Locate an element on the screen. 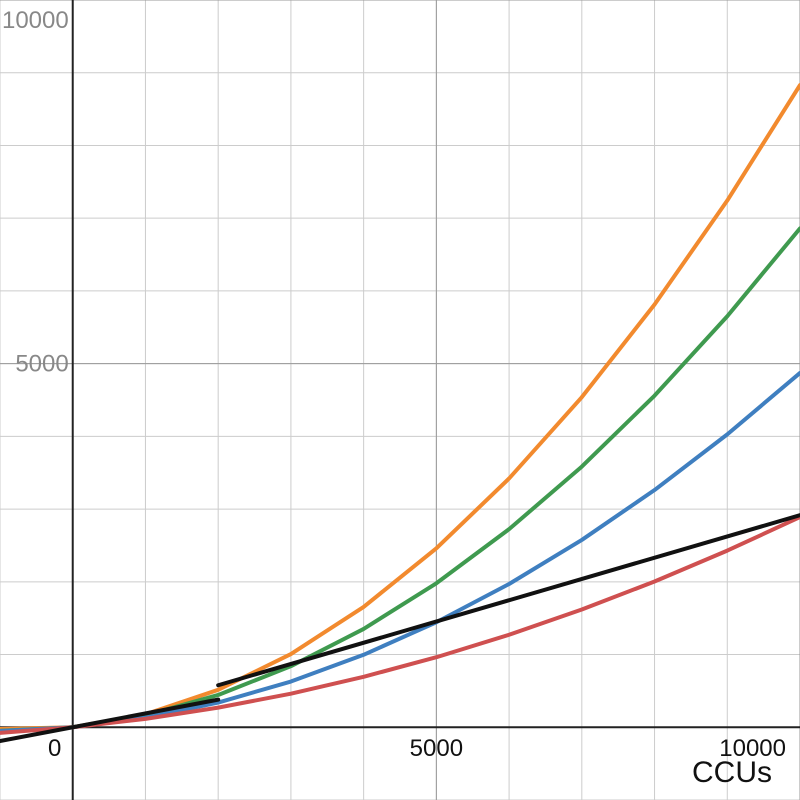 The width and height of the screenshot is (800, 800). y-tick-label: 5000 is located at coordinates (41, 364).